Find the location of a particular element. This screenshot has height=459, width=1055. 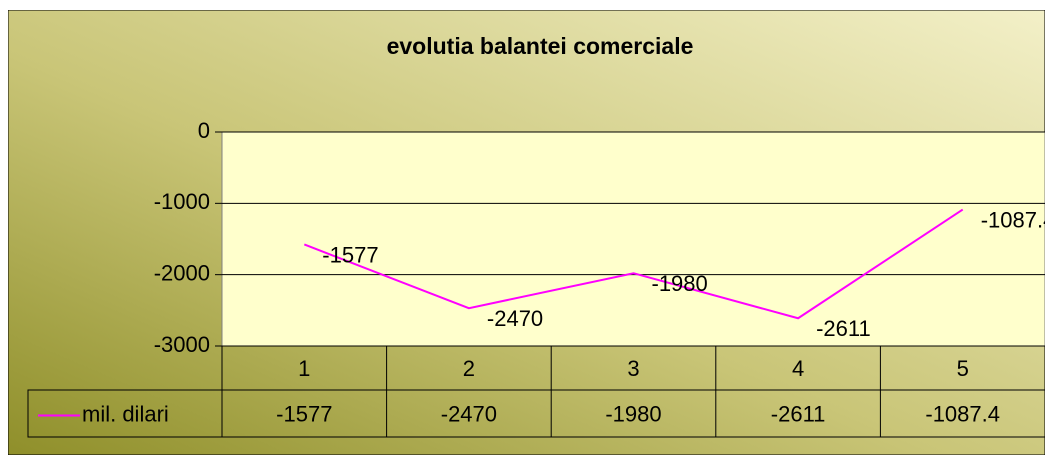

data-label: -1087.4 is located at coordinates (1018, 219).